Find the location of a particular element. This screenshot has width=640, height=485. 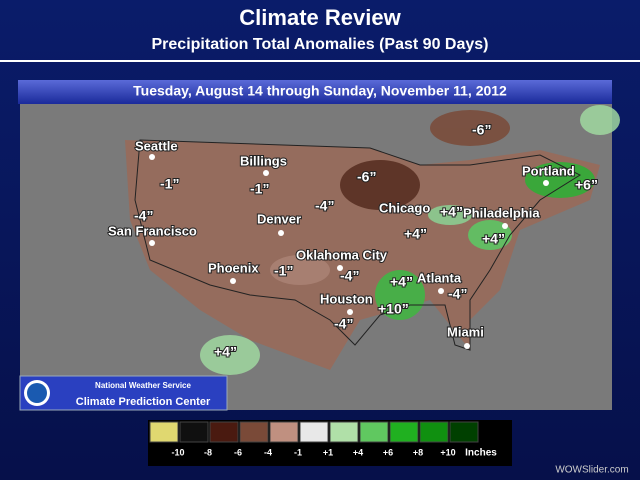

legend-items: -10 -8 -6 -4 -1 +1 +4 +6 +8 +10 is located at coordinates (314, 439).